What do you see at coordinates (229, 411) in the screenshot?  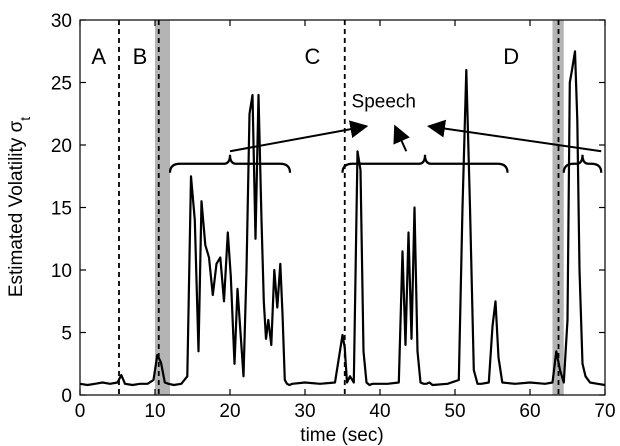 I see `x-tick-label: 20` at bounding box center [229, 411].